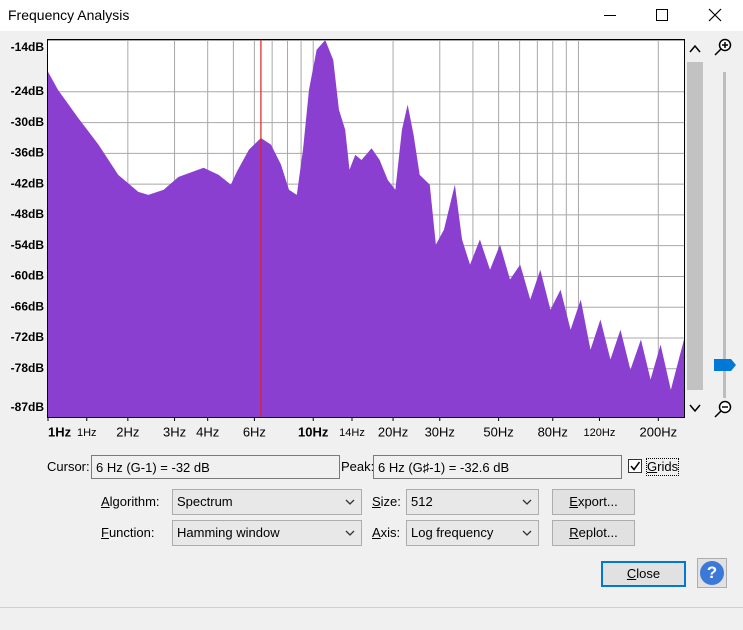 This screenshot has height=630, width=743. Describe the element at coordinates (28, 276) in the screenshot. I see `y-tick-label: -60dB` at that location.